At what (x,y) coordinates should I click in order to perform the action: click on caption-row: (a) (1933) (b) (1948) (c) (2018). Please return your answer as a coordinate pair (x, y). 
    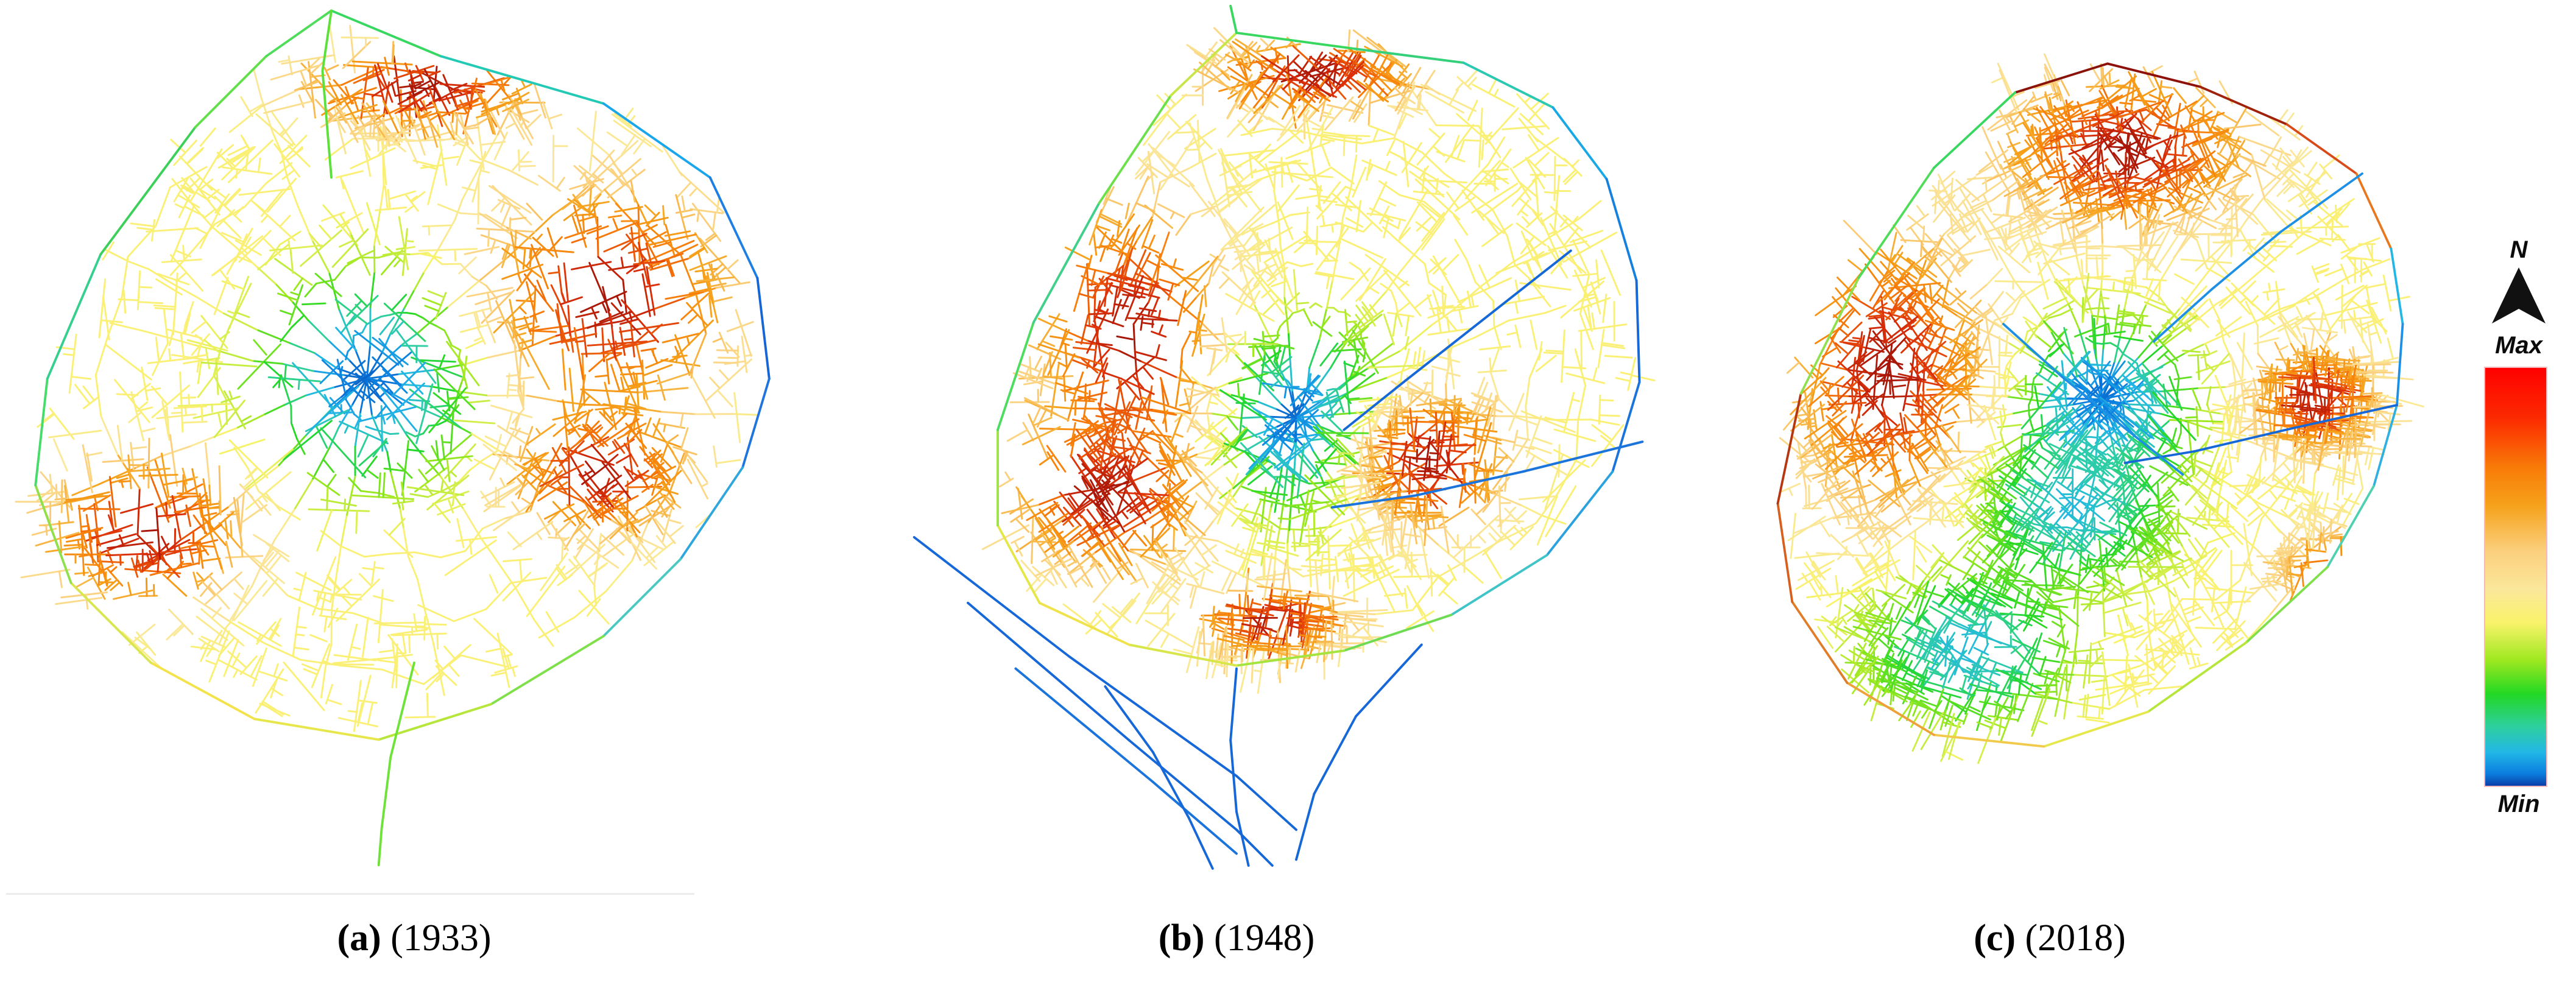
    Looking at the image, I should click on (1288, 939).